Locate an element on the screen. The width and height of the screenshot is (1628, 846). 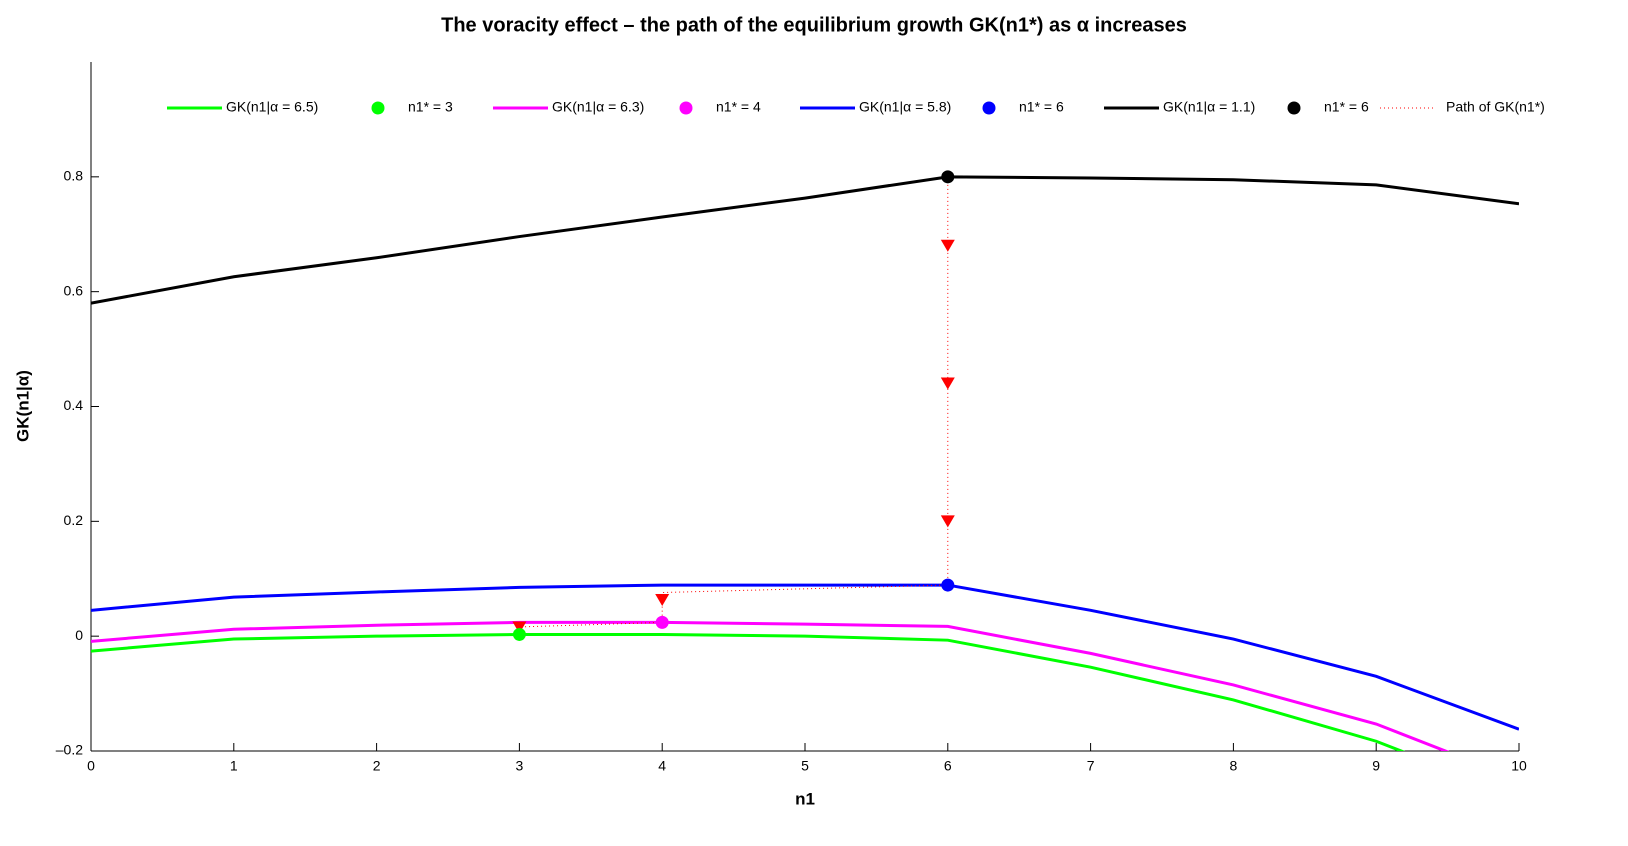
legend-label: GK(n1|α = 6.5) is located at coordinates (272, 107).